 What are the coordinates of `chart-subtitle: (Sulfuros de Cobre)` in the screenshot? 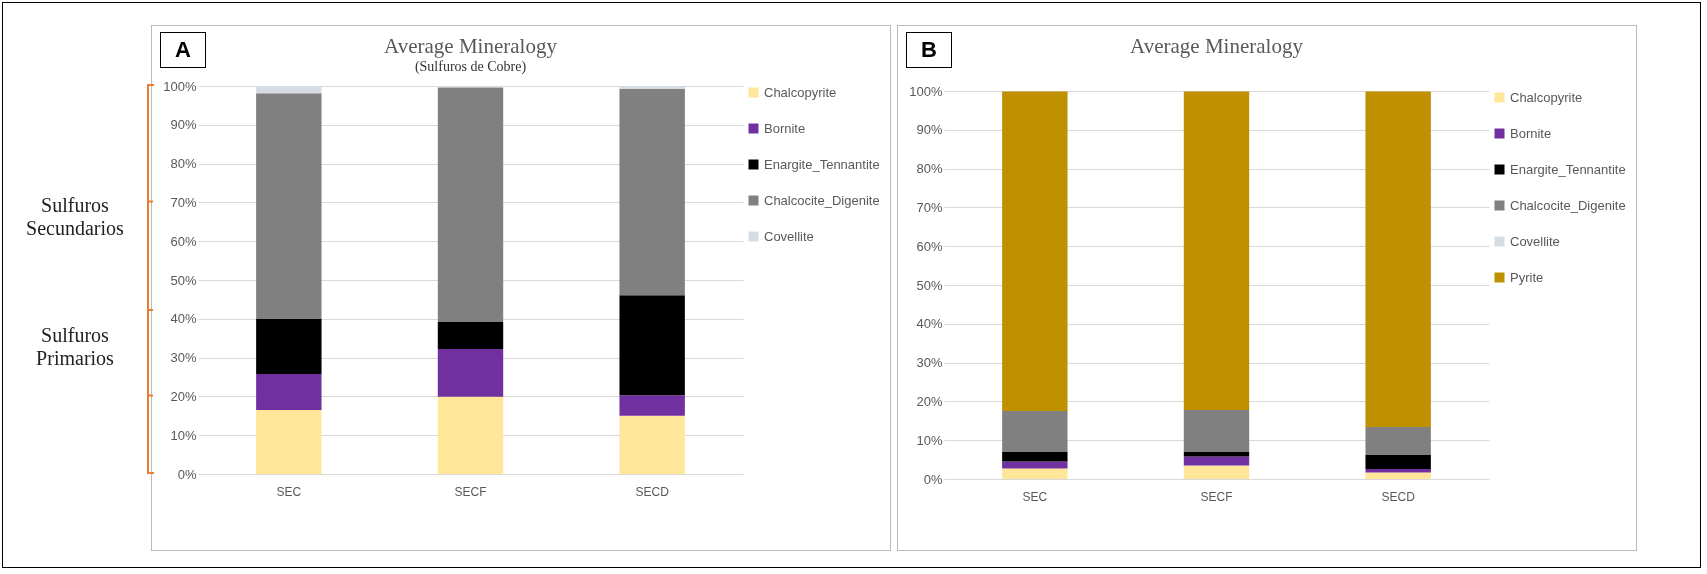 It's located at (470, 67).